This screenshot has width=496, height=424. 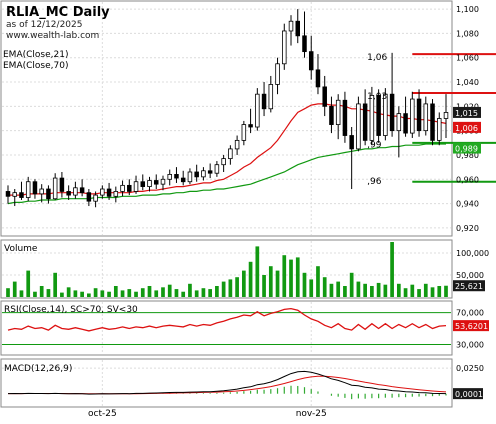 I want to click on last-close-badge: 1,015, so click(x=467, y=112).